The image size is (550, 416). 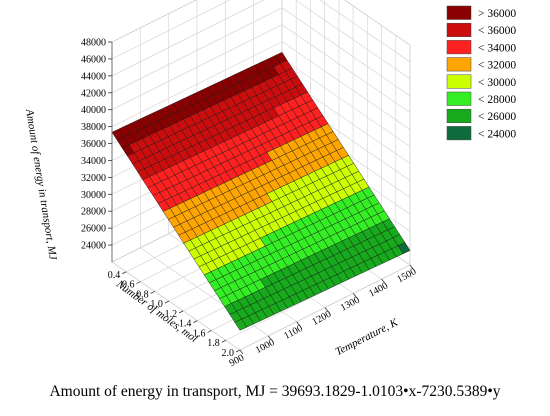 What do you see at coordinates (93, 178) in the screenshot?
I see `z-tick-label: 32000` at bounding box center [93, 178].